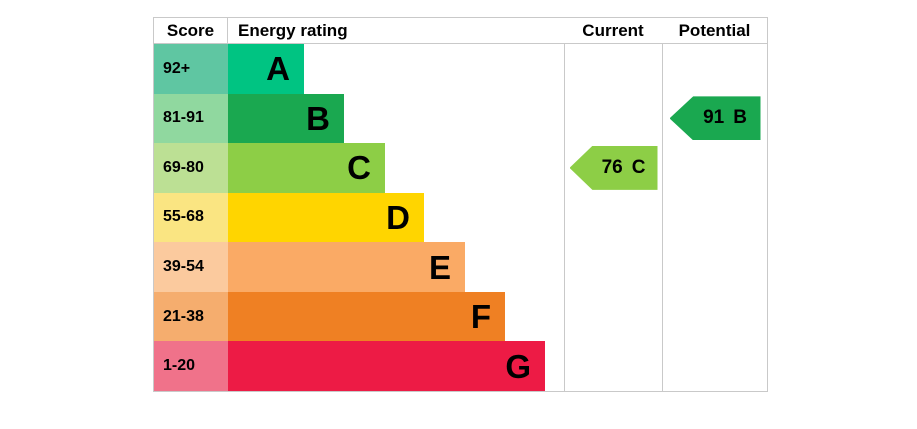 The width and height of the screenshot is (917, 429). What do you see at coordinates (613, 31) in the screenshot?
I see `current-column-header: Current` at bounding box center [613, 31].